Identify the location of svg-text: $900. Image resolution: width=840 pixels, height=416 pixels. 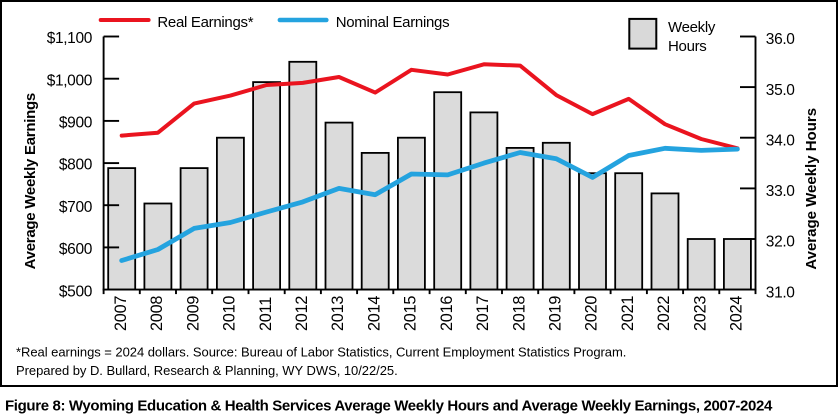
(76, 123).